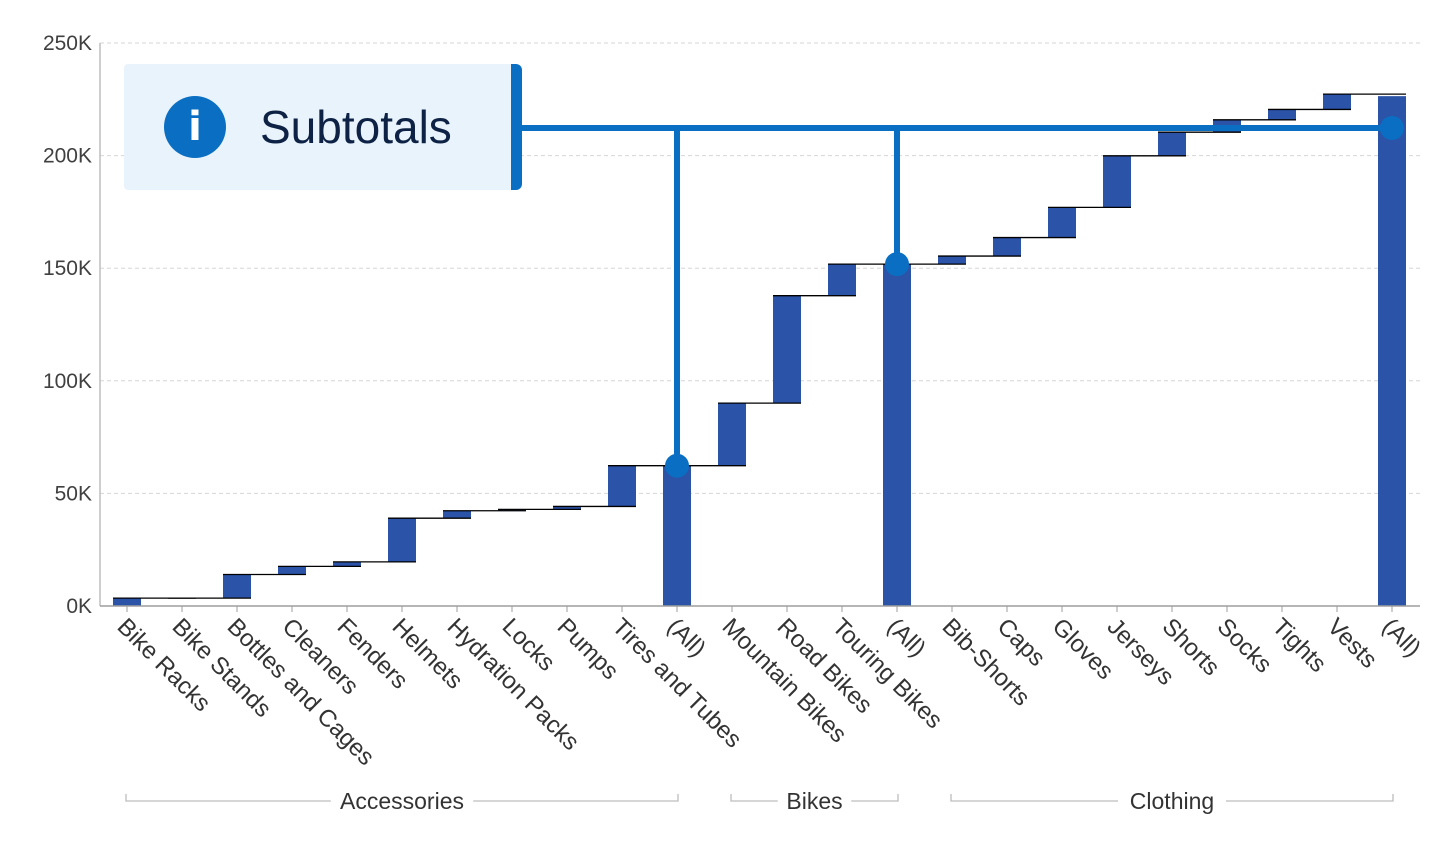 The height and width of the screenshot is (850, 1454). I want to click on y-tick-label: 50K, so click(73, 493).